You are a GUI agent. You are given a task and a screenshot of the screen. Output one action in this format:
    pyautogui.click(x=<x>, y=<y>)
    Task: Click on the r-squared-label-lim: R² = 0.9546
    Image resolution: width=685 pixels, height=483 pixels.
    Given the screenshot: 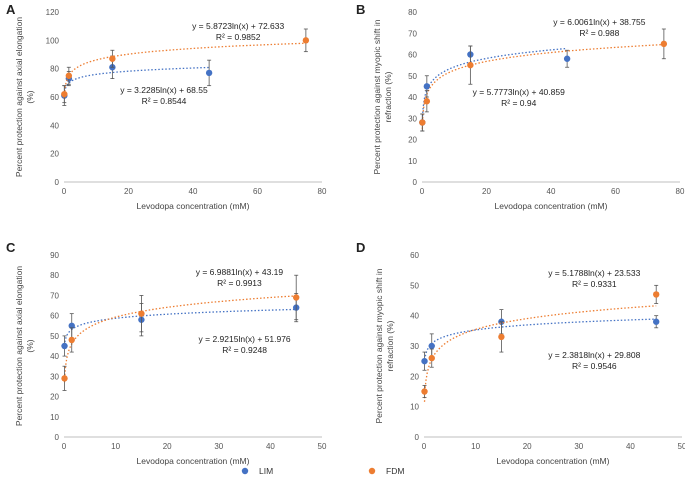 What is the action you would take?
    pyautogui.click(x=594, y=366)
    